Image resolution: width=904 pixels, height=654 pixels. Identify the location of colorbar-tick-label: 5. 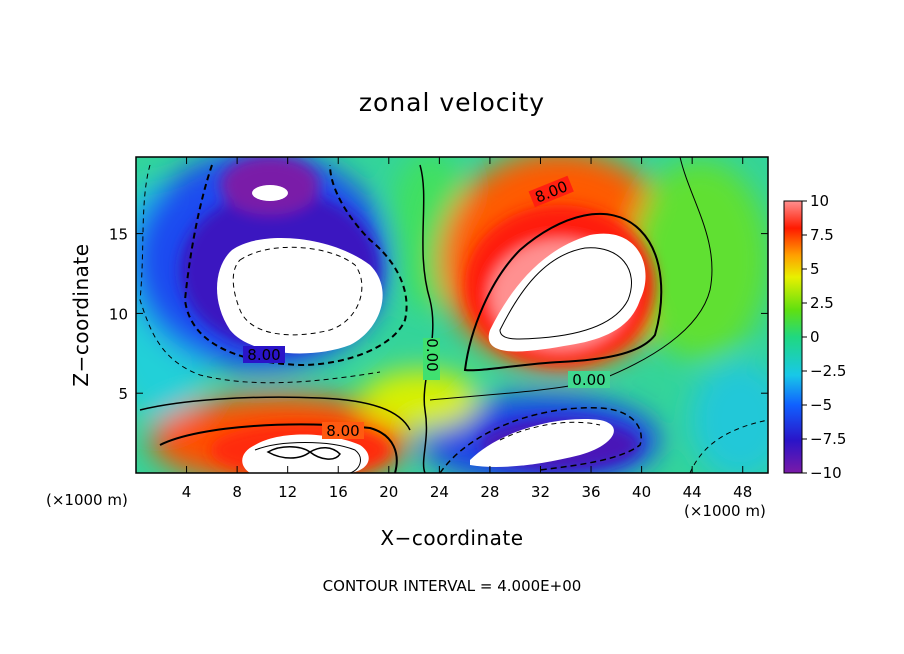
(815, 269).